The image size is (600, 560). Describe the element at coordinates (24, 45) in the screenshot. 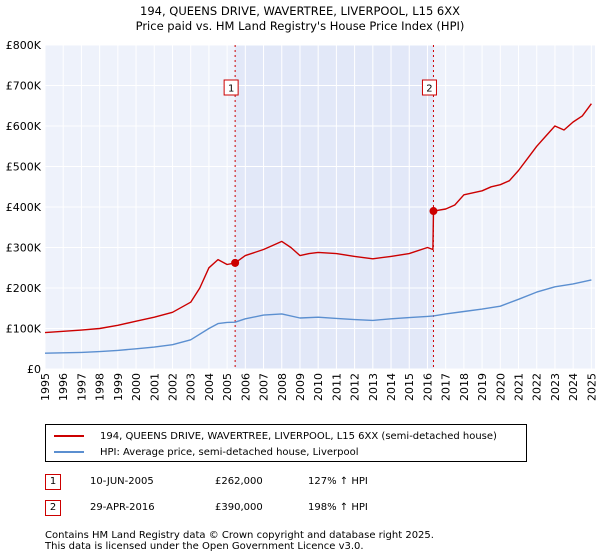

I see `y-tick-label: £800K` at that location.